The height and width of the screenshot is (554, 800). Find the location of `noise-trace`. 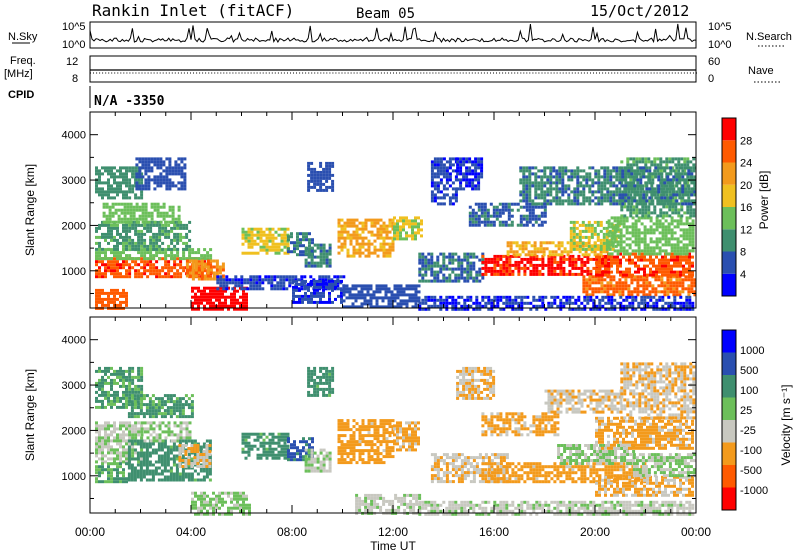

noise-trace is located at coordinates (392, 33).